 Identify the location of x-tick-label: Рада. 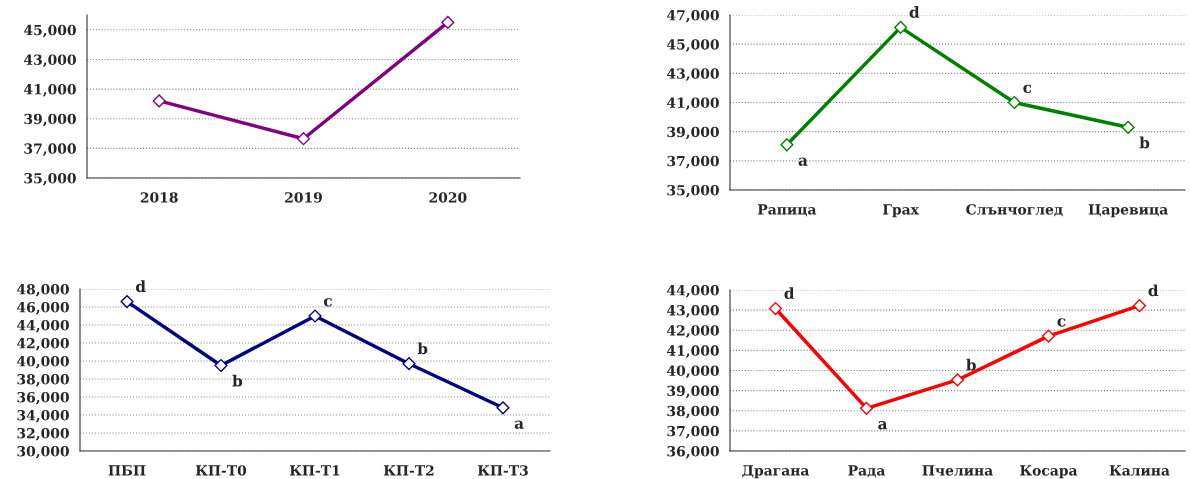
(867, 471).